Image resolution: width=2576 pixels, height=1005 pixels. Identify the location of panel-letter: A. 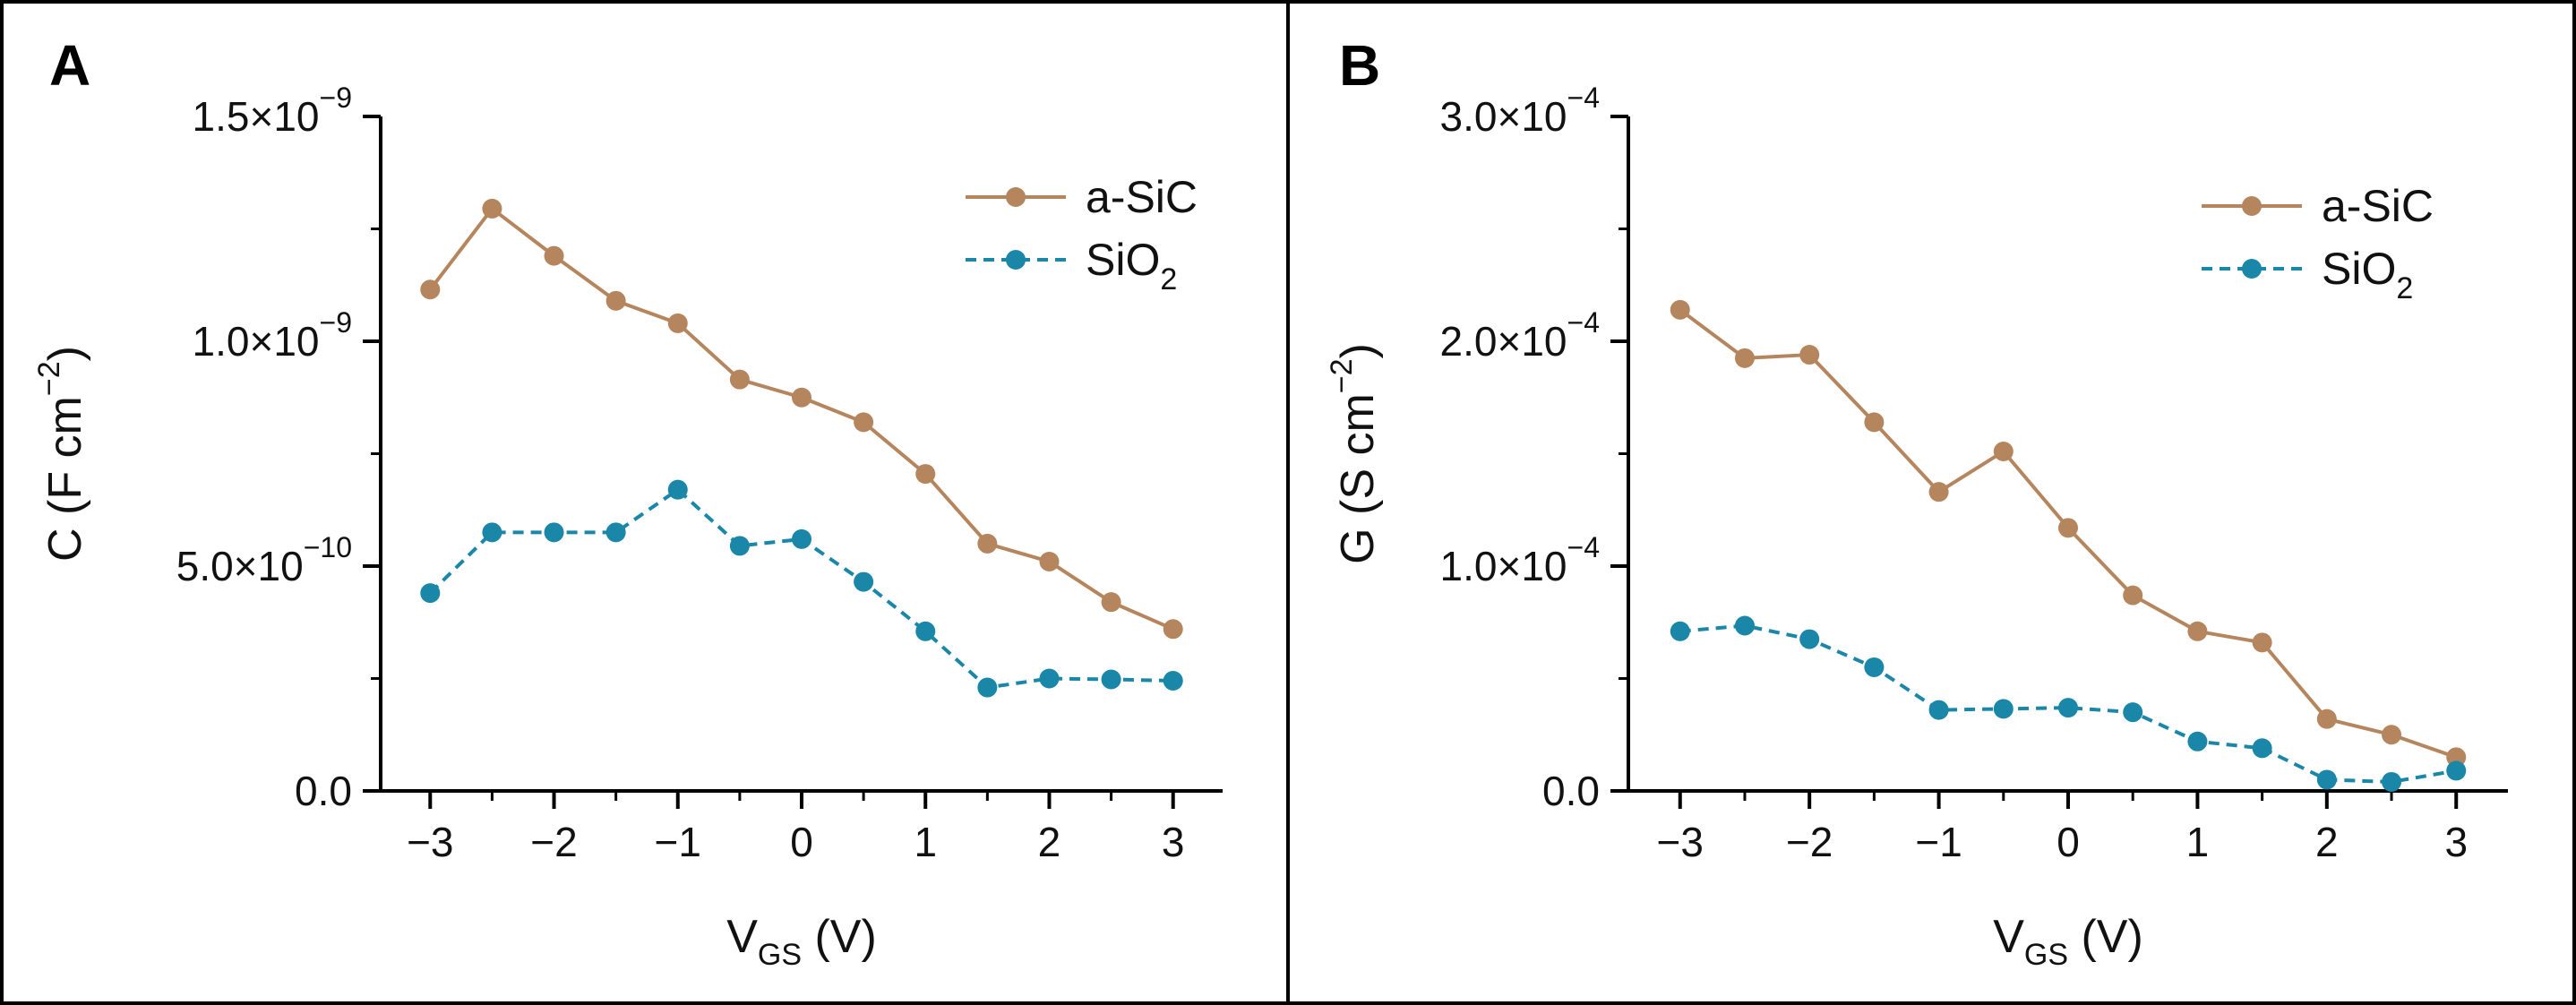
(69, 65).